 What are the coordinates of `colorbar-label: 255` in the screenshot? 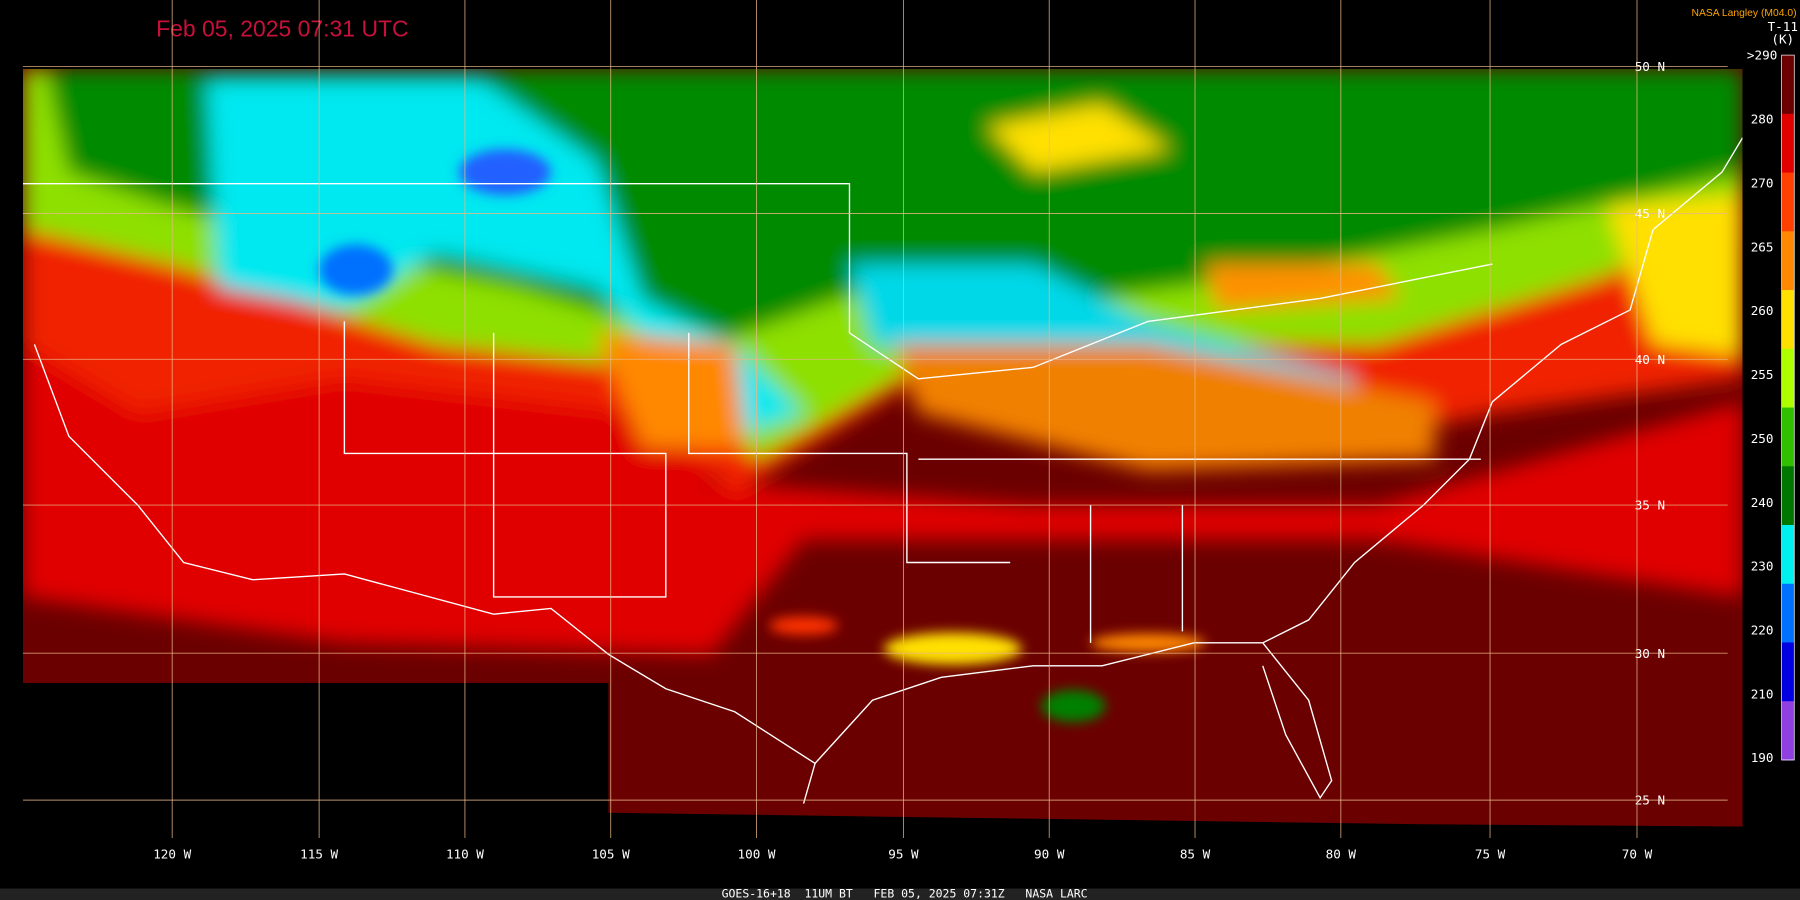 It's located at (1762, 374).